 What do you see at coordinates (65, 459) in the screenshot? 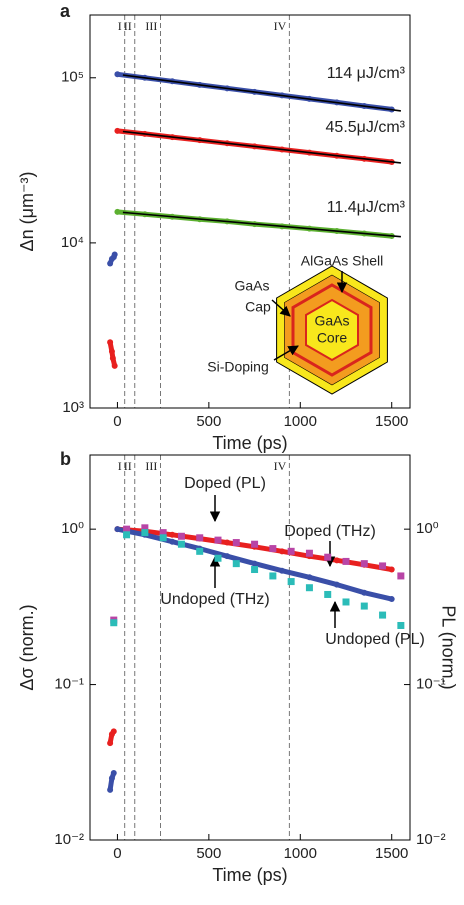
I see `panel-label: b` at bounding box center [65, 459].